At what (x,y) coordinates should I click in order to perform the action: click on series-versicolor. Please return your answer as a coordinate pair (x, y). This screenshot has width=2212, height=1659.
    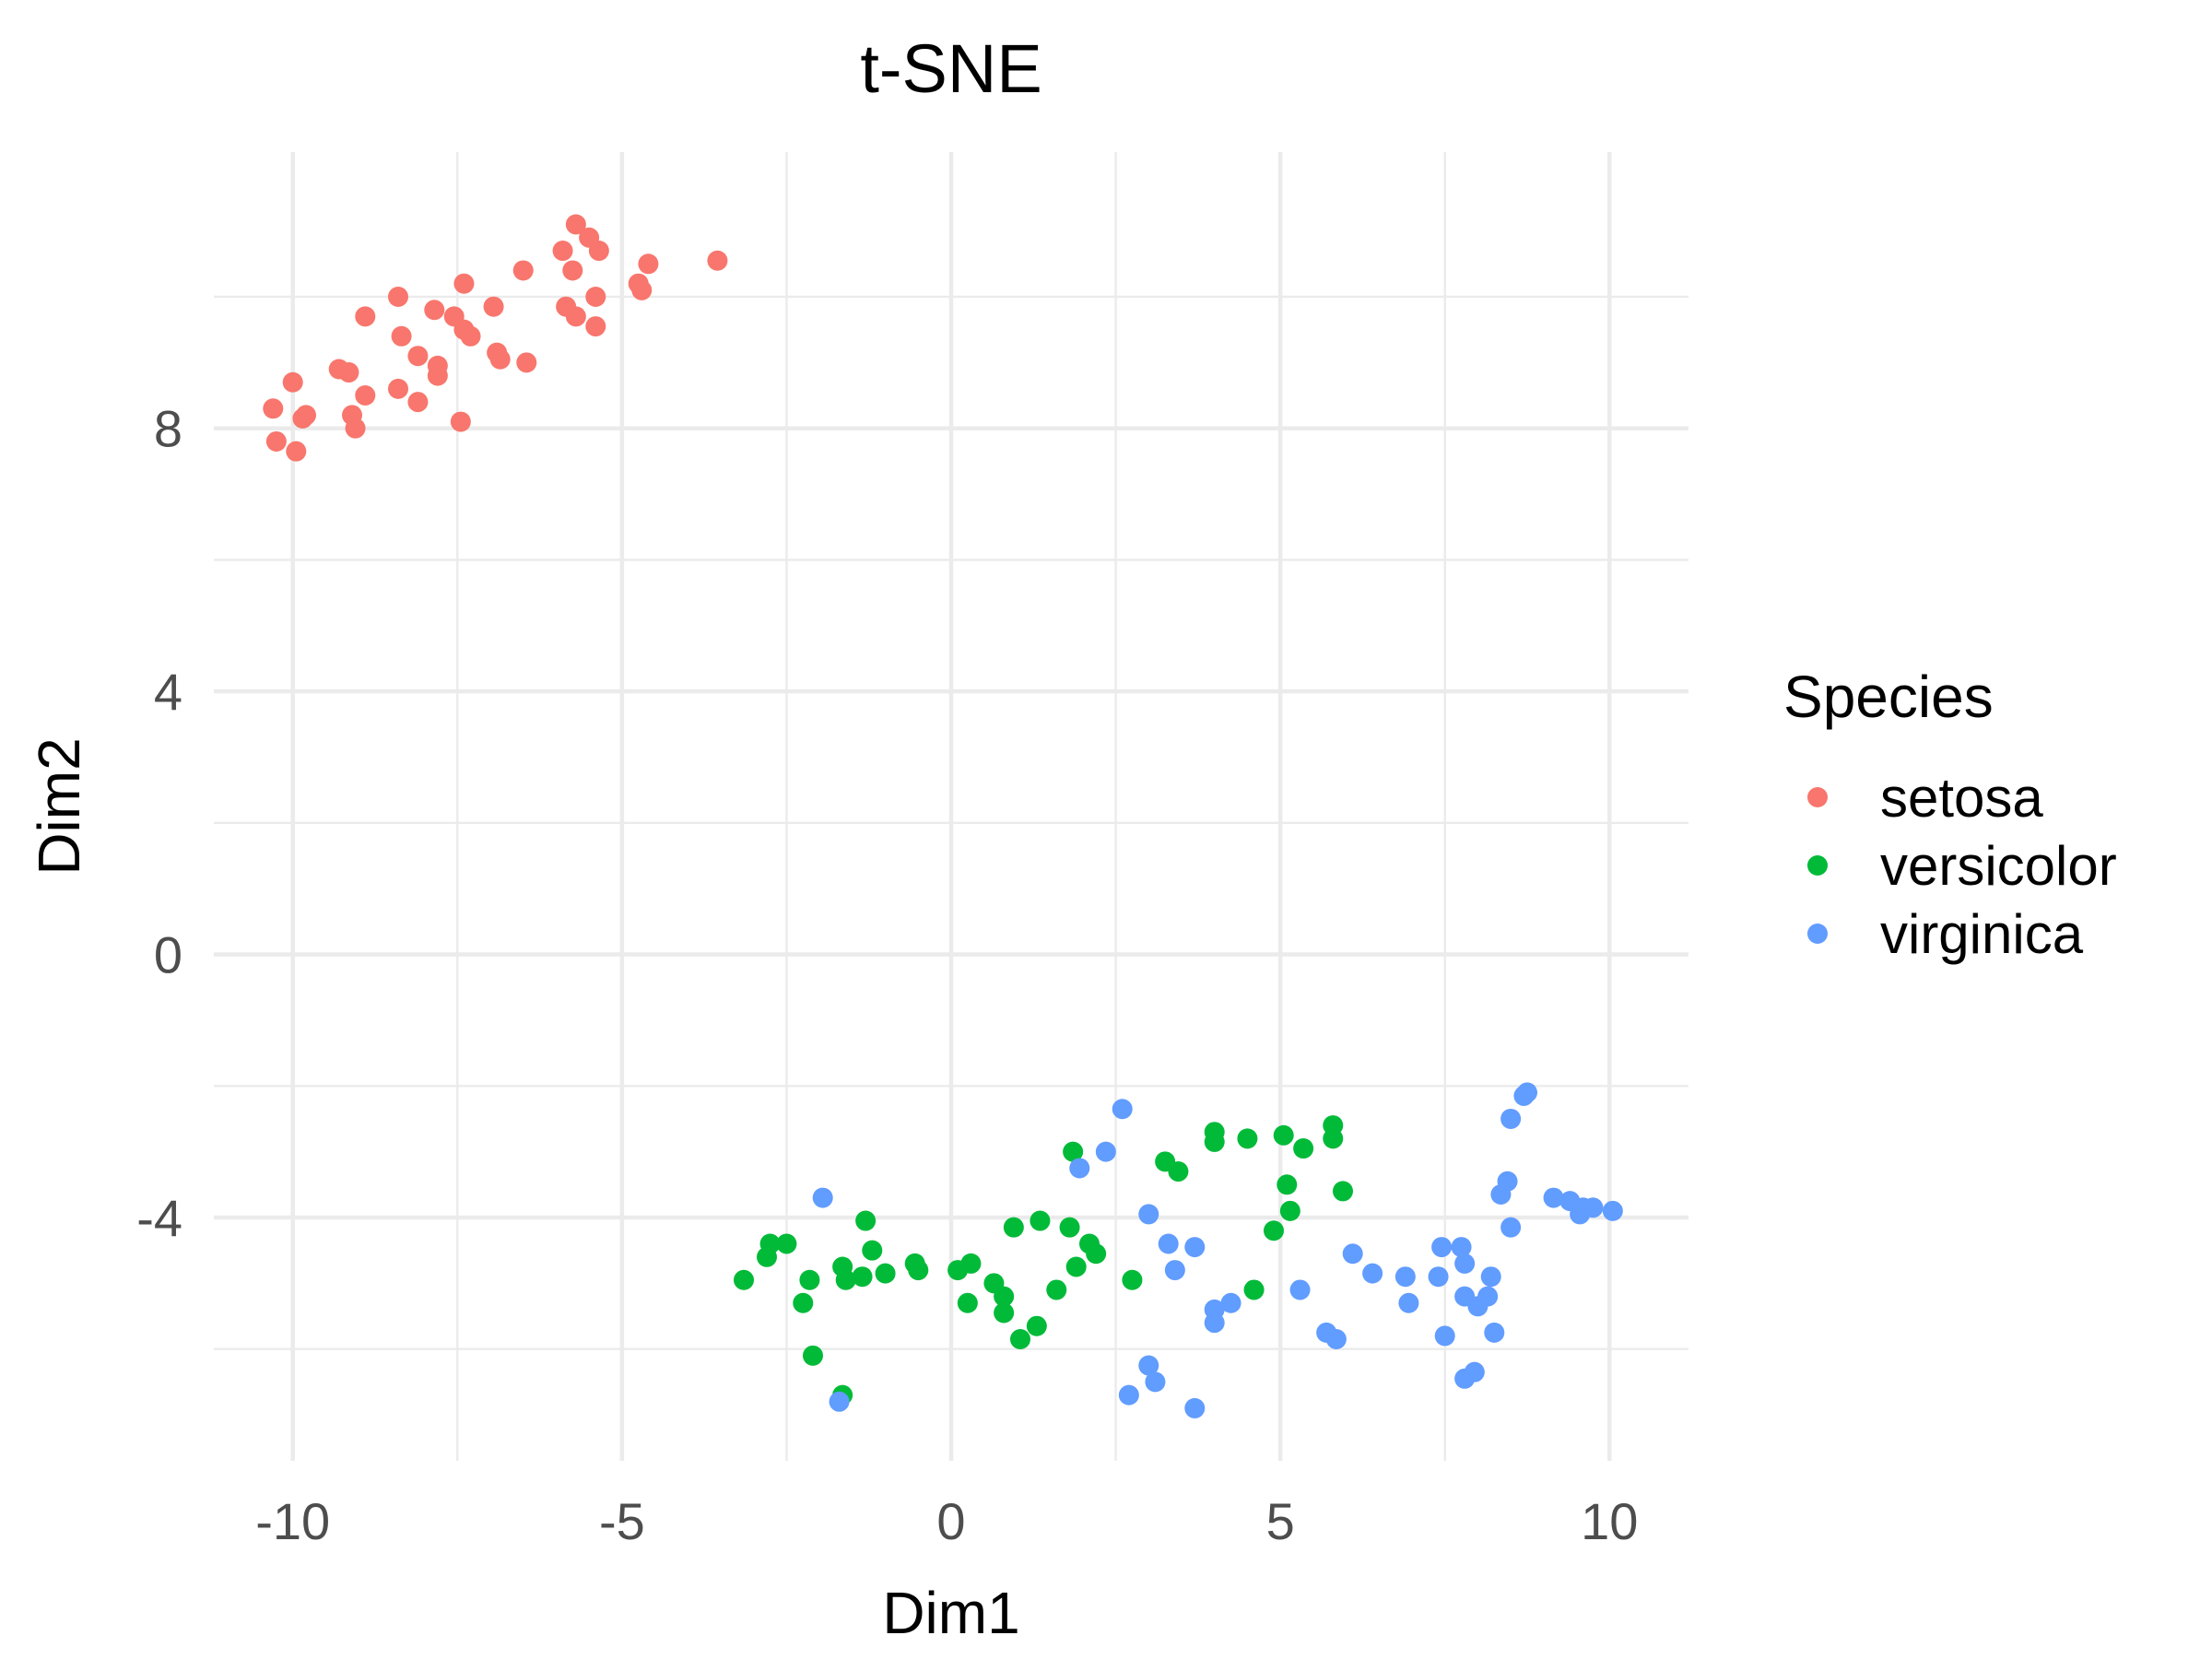
    Looking at the image, I should click on (1043, 1260).